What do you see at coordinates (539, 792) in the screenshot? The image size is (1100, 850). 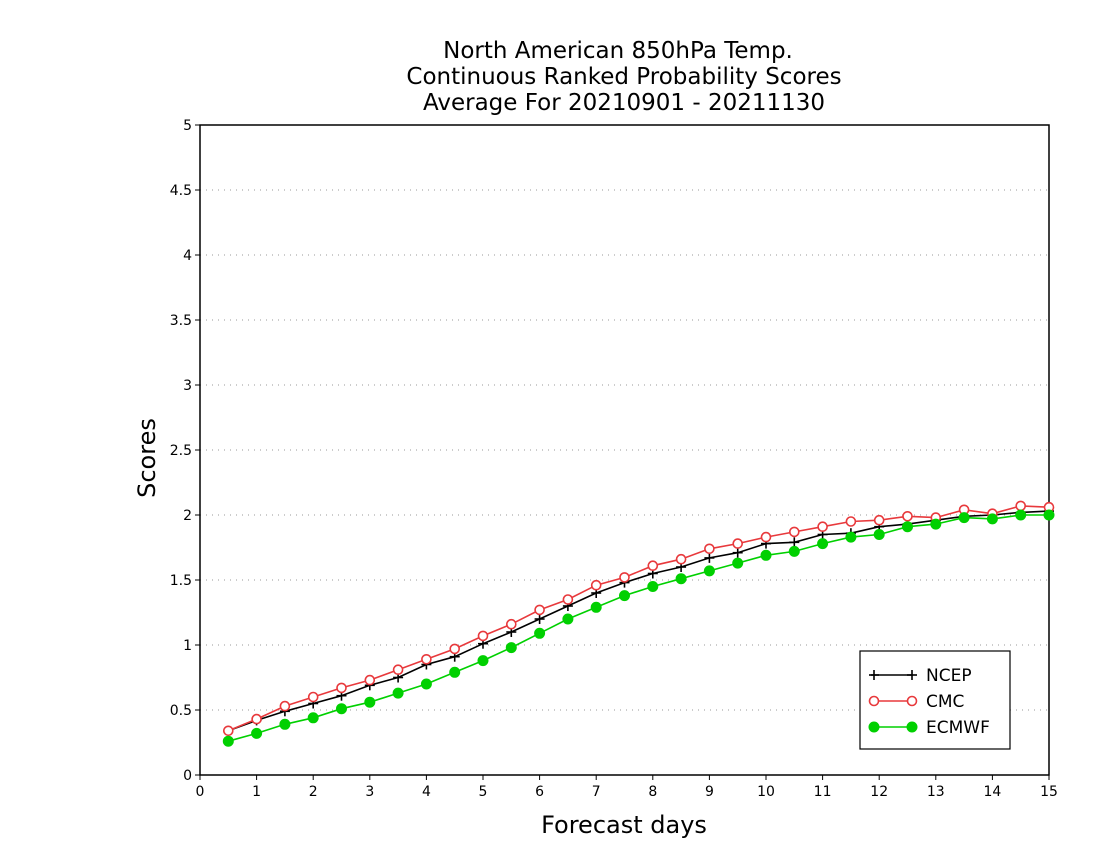 I see `x-tick-label: 6` at bounding box center [539, 792].